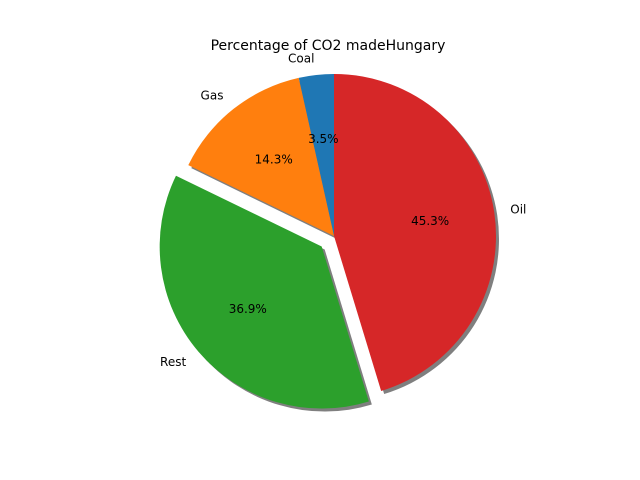  Describe the element at coordinates (173, 362) in the screenshot. I see `slice-label-rest: Rest` at that location.